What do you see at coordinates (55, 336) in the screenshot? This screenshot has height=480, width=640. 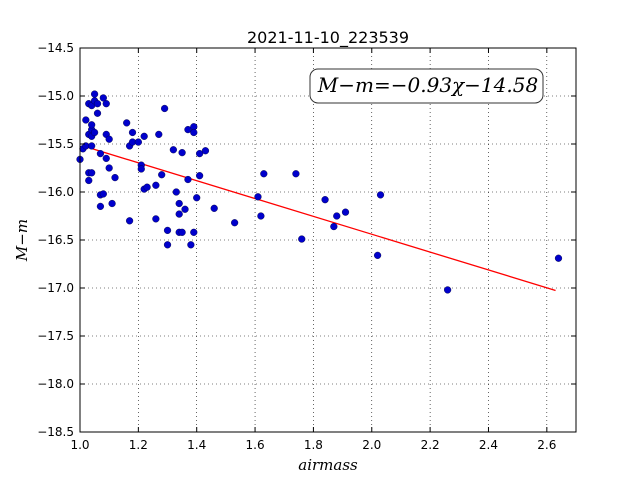 I see `y-tick-label: −17.5` at bounding box center [55, 336].